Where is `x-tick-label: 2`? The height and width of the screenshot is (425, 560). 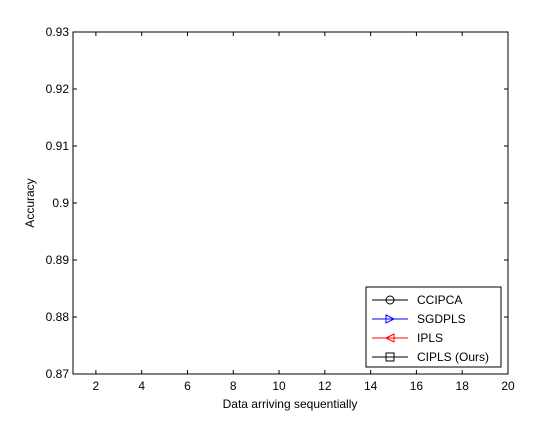 x-tick-label: 2 is located at coordinates (96, 386).